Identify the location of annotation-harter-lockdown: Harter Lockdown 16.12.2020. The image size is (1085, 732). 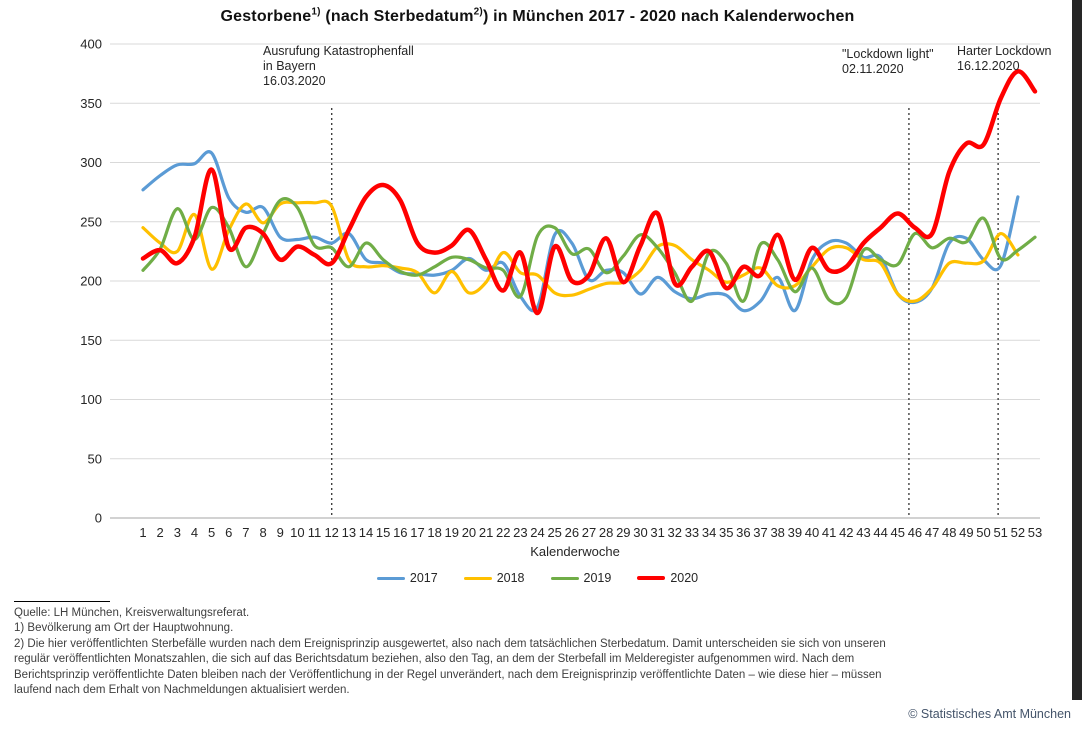
(1004, 59).